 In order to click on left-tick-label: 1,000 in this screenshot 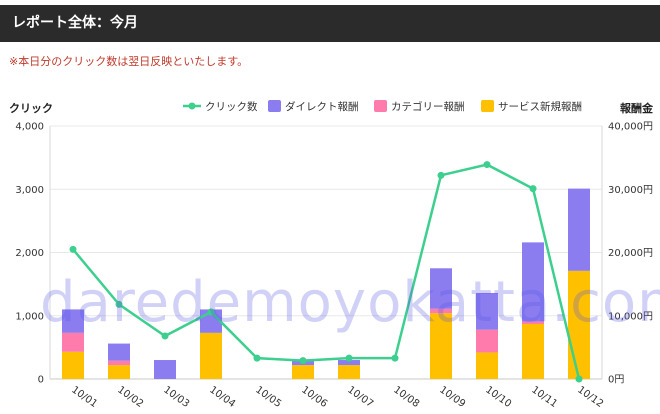, I will do `click(29, 316)`.